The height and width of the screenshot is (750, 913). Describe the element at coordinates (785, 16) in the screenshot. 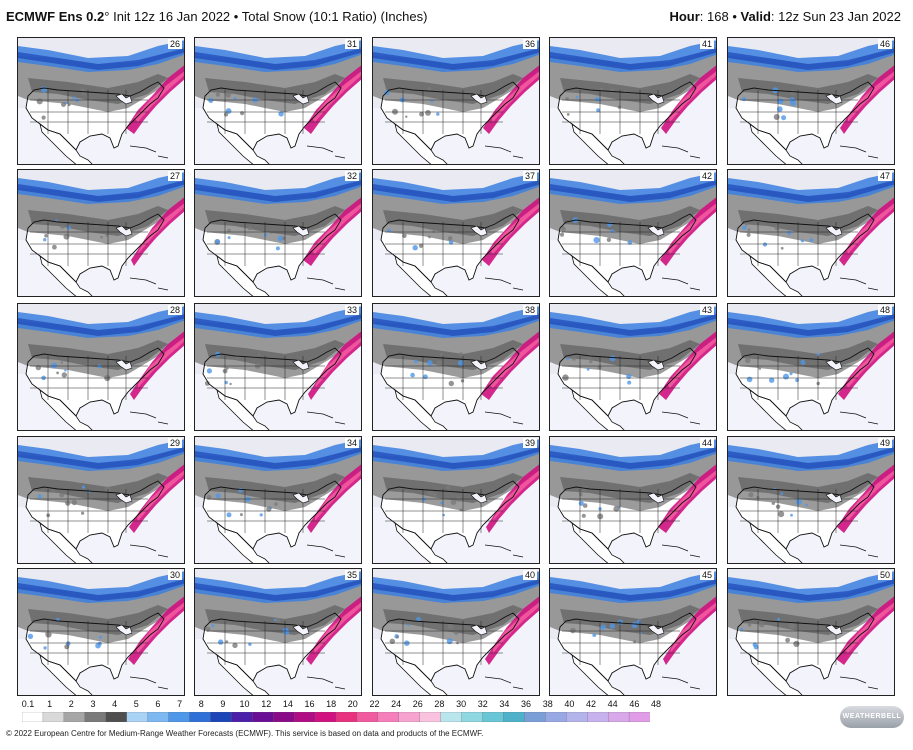

I see `valid-time-header: Hour: 168 • Valid: 12z Sun 23 Jan 2022` at that location.